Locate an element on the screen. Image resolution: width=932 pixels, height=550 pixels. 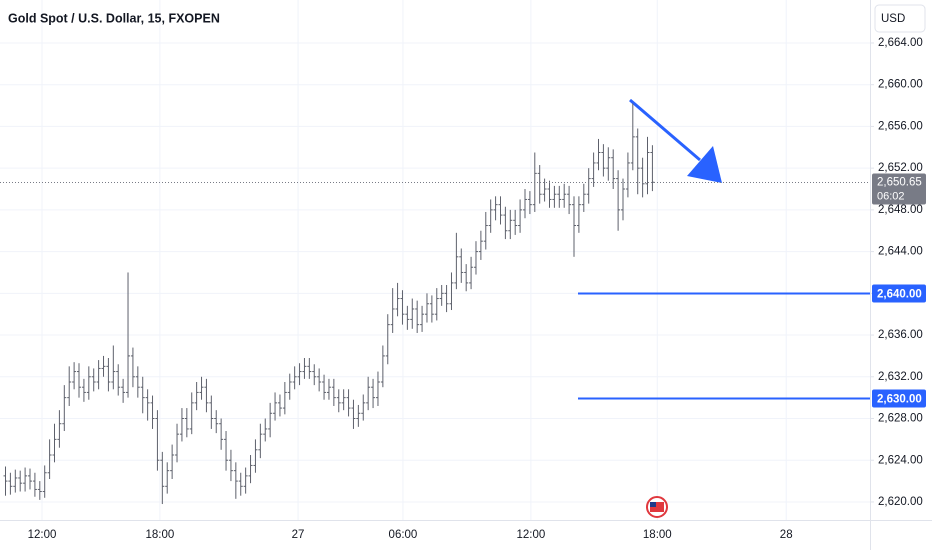
event-icon is located at coordinates (657, 507).